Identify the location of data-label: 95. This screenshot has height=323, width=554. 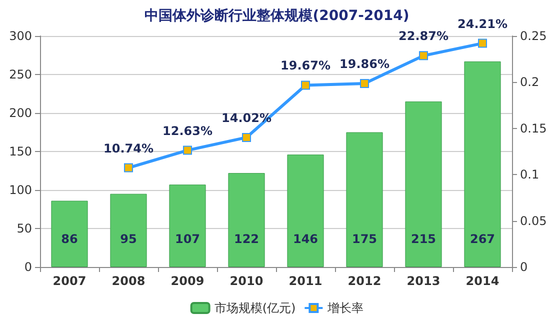
(128, 239).